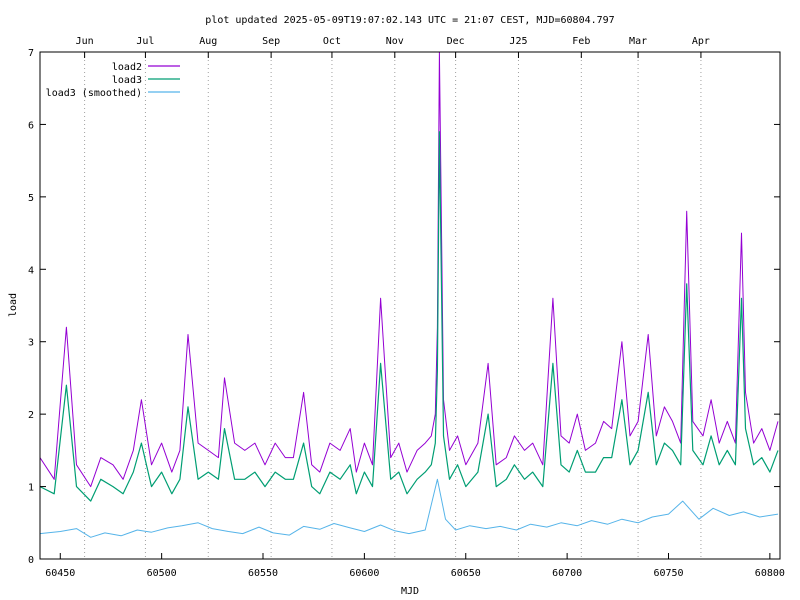 The width and height of the screenshot is (800, 600). Describe the element at coordinates (518, 41) in the screenshot. I see `top-tick-label: J25` at that location.